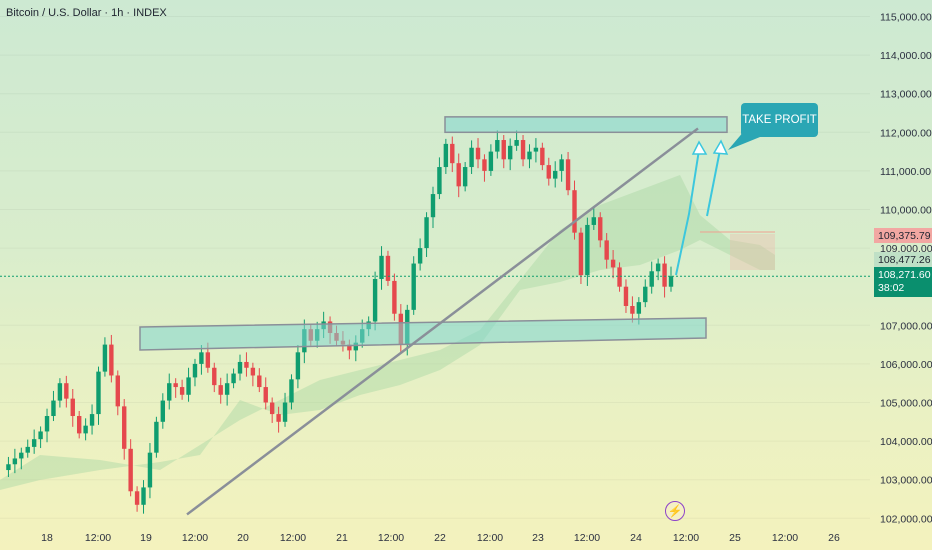 This screenshot has height=550, width=932. Describe the element at coordinates (906, 365) in the screenshot. I see `y-tick-label: 106,000.00` at that location.